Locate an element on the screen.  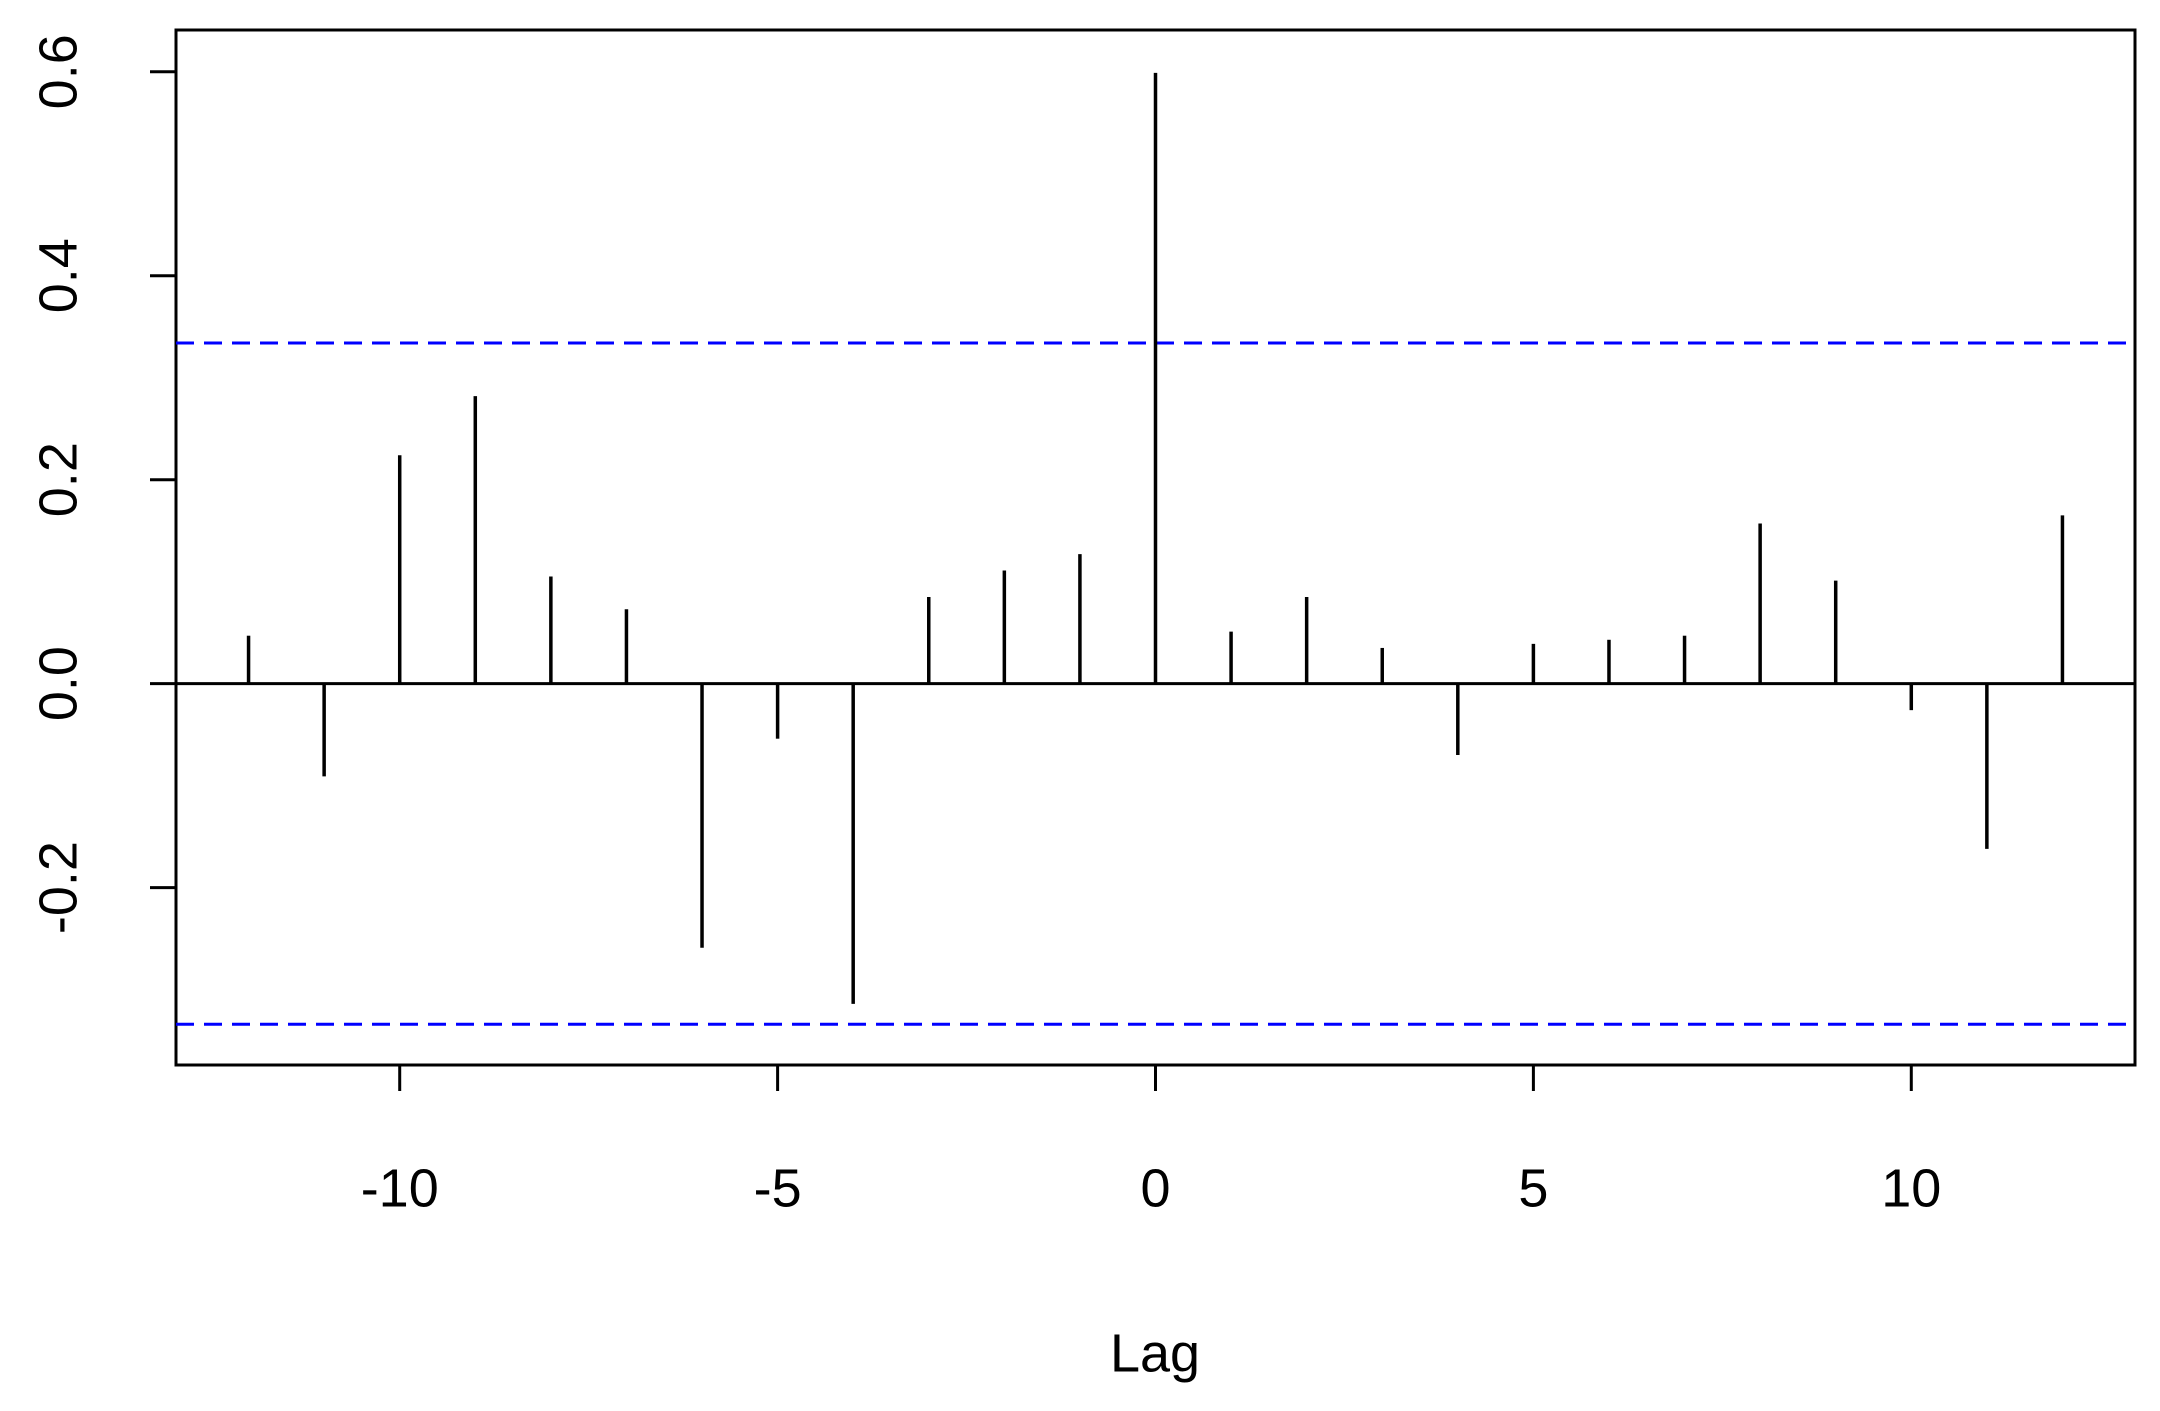
x-tick-label: 10 is located at coordinates (1911, 1188).